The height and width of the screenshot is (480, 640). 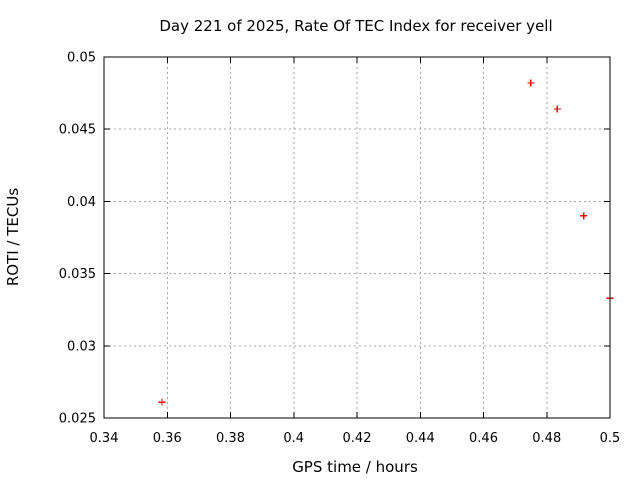 What do you see at coordinates (104, 438) in the screenshot?
I see `x-tick-label: 0.34` at bounding box center [104, 438].